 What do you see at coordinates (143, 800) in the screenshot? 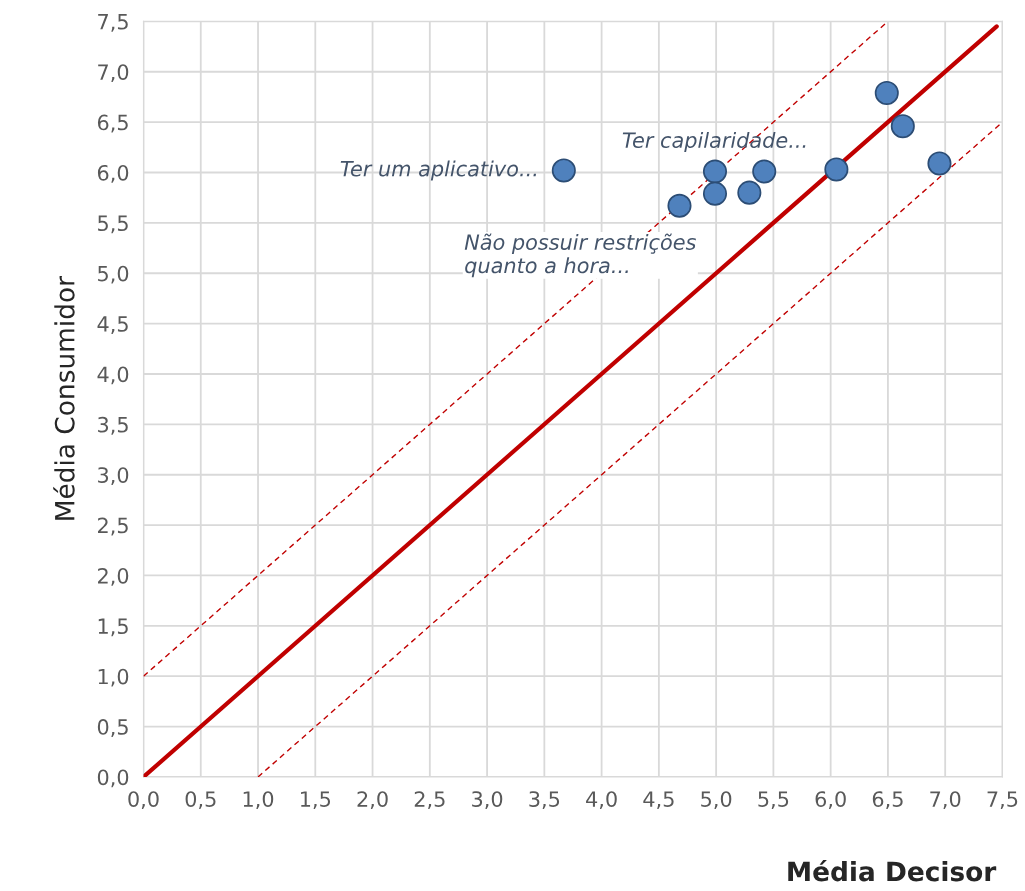
I see `x-tick-label: 0,0` at bounding box center [143, 800].